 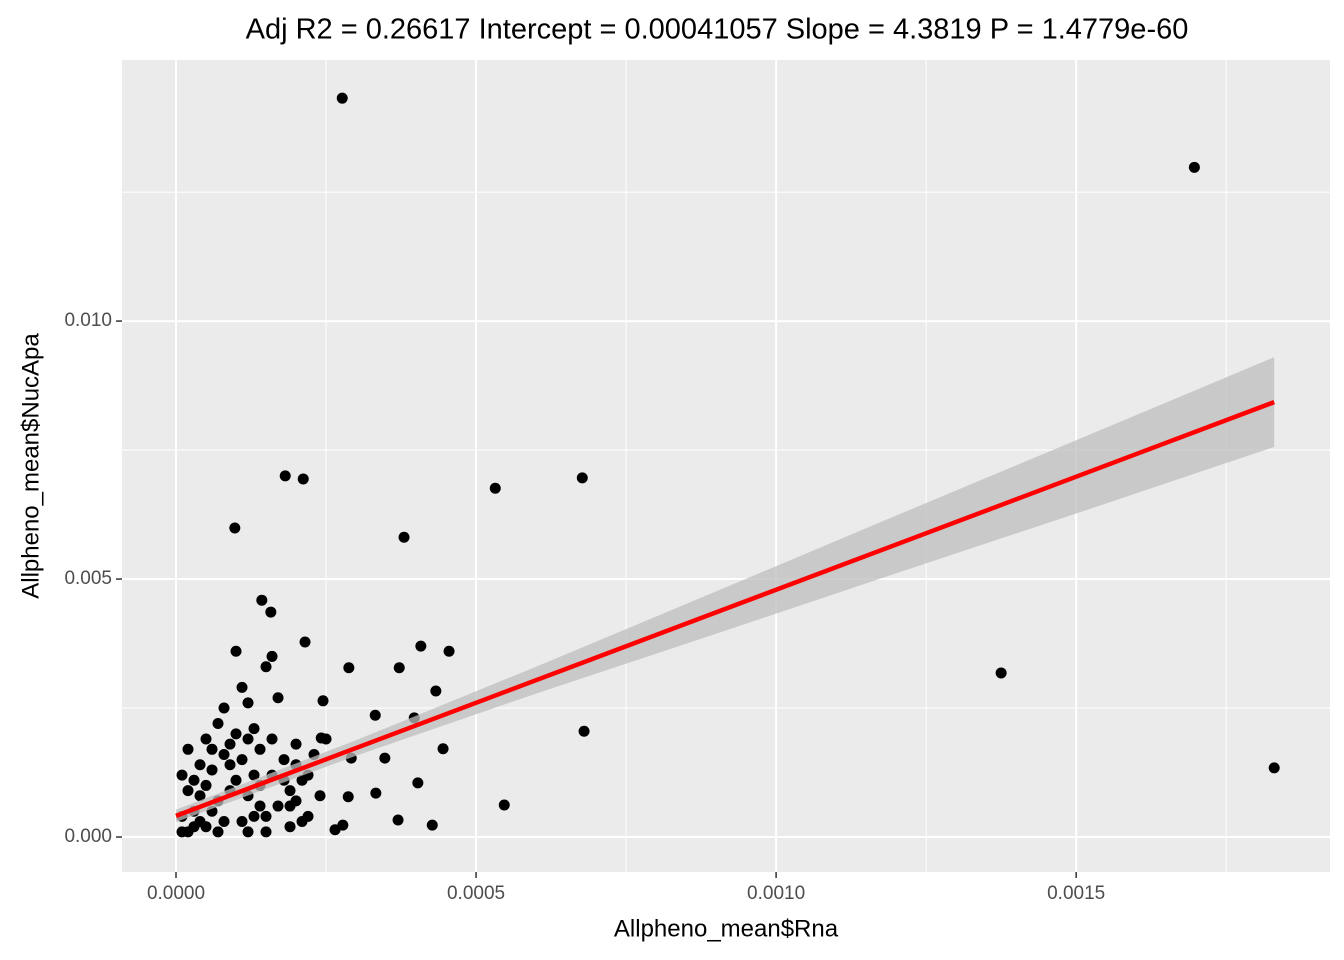 I want to click on y-tick-label: 0.010, so click(x=88, y=320).